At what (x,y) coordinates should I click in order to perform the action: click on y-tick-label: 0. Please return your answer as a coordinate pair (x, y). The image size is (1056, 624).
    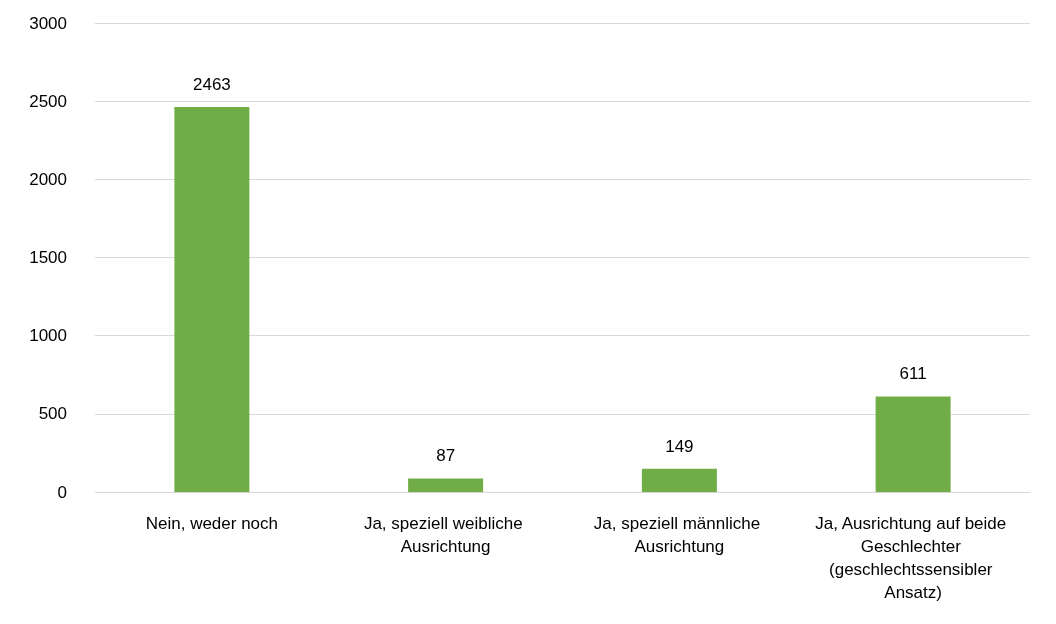
    Looking at the image, I should click on (62, 492).